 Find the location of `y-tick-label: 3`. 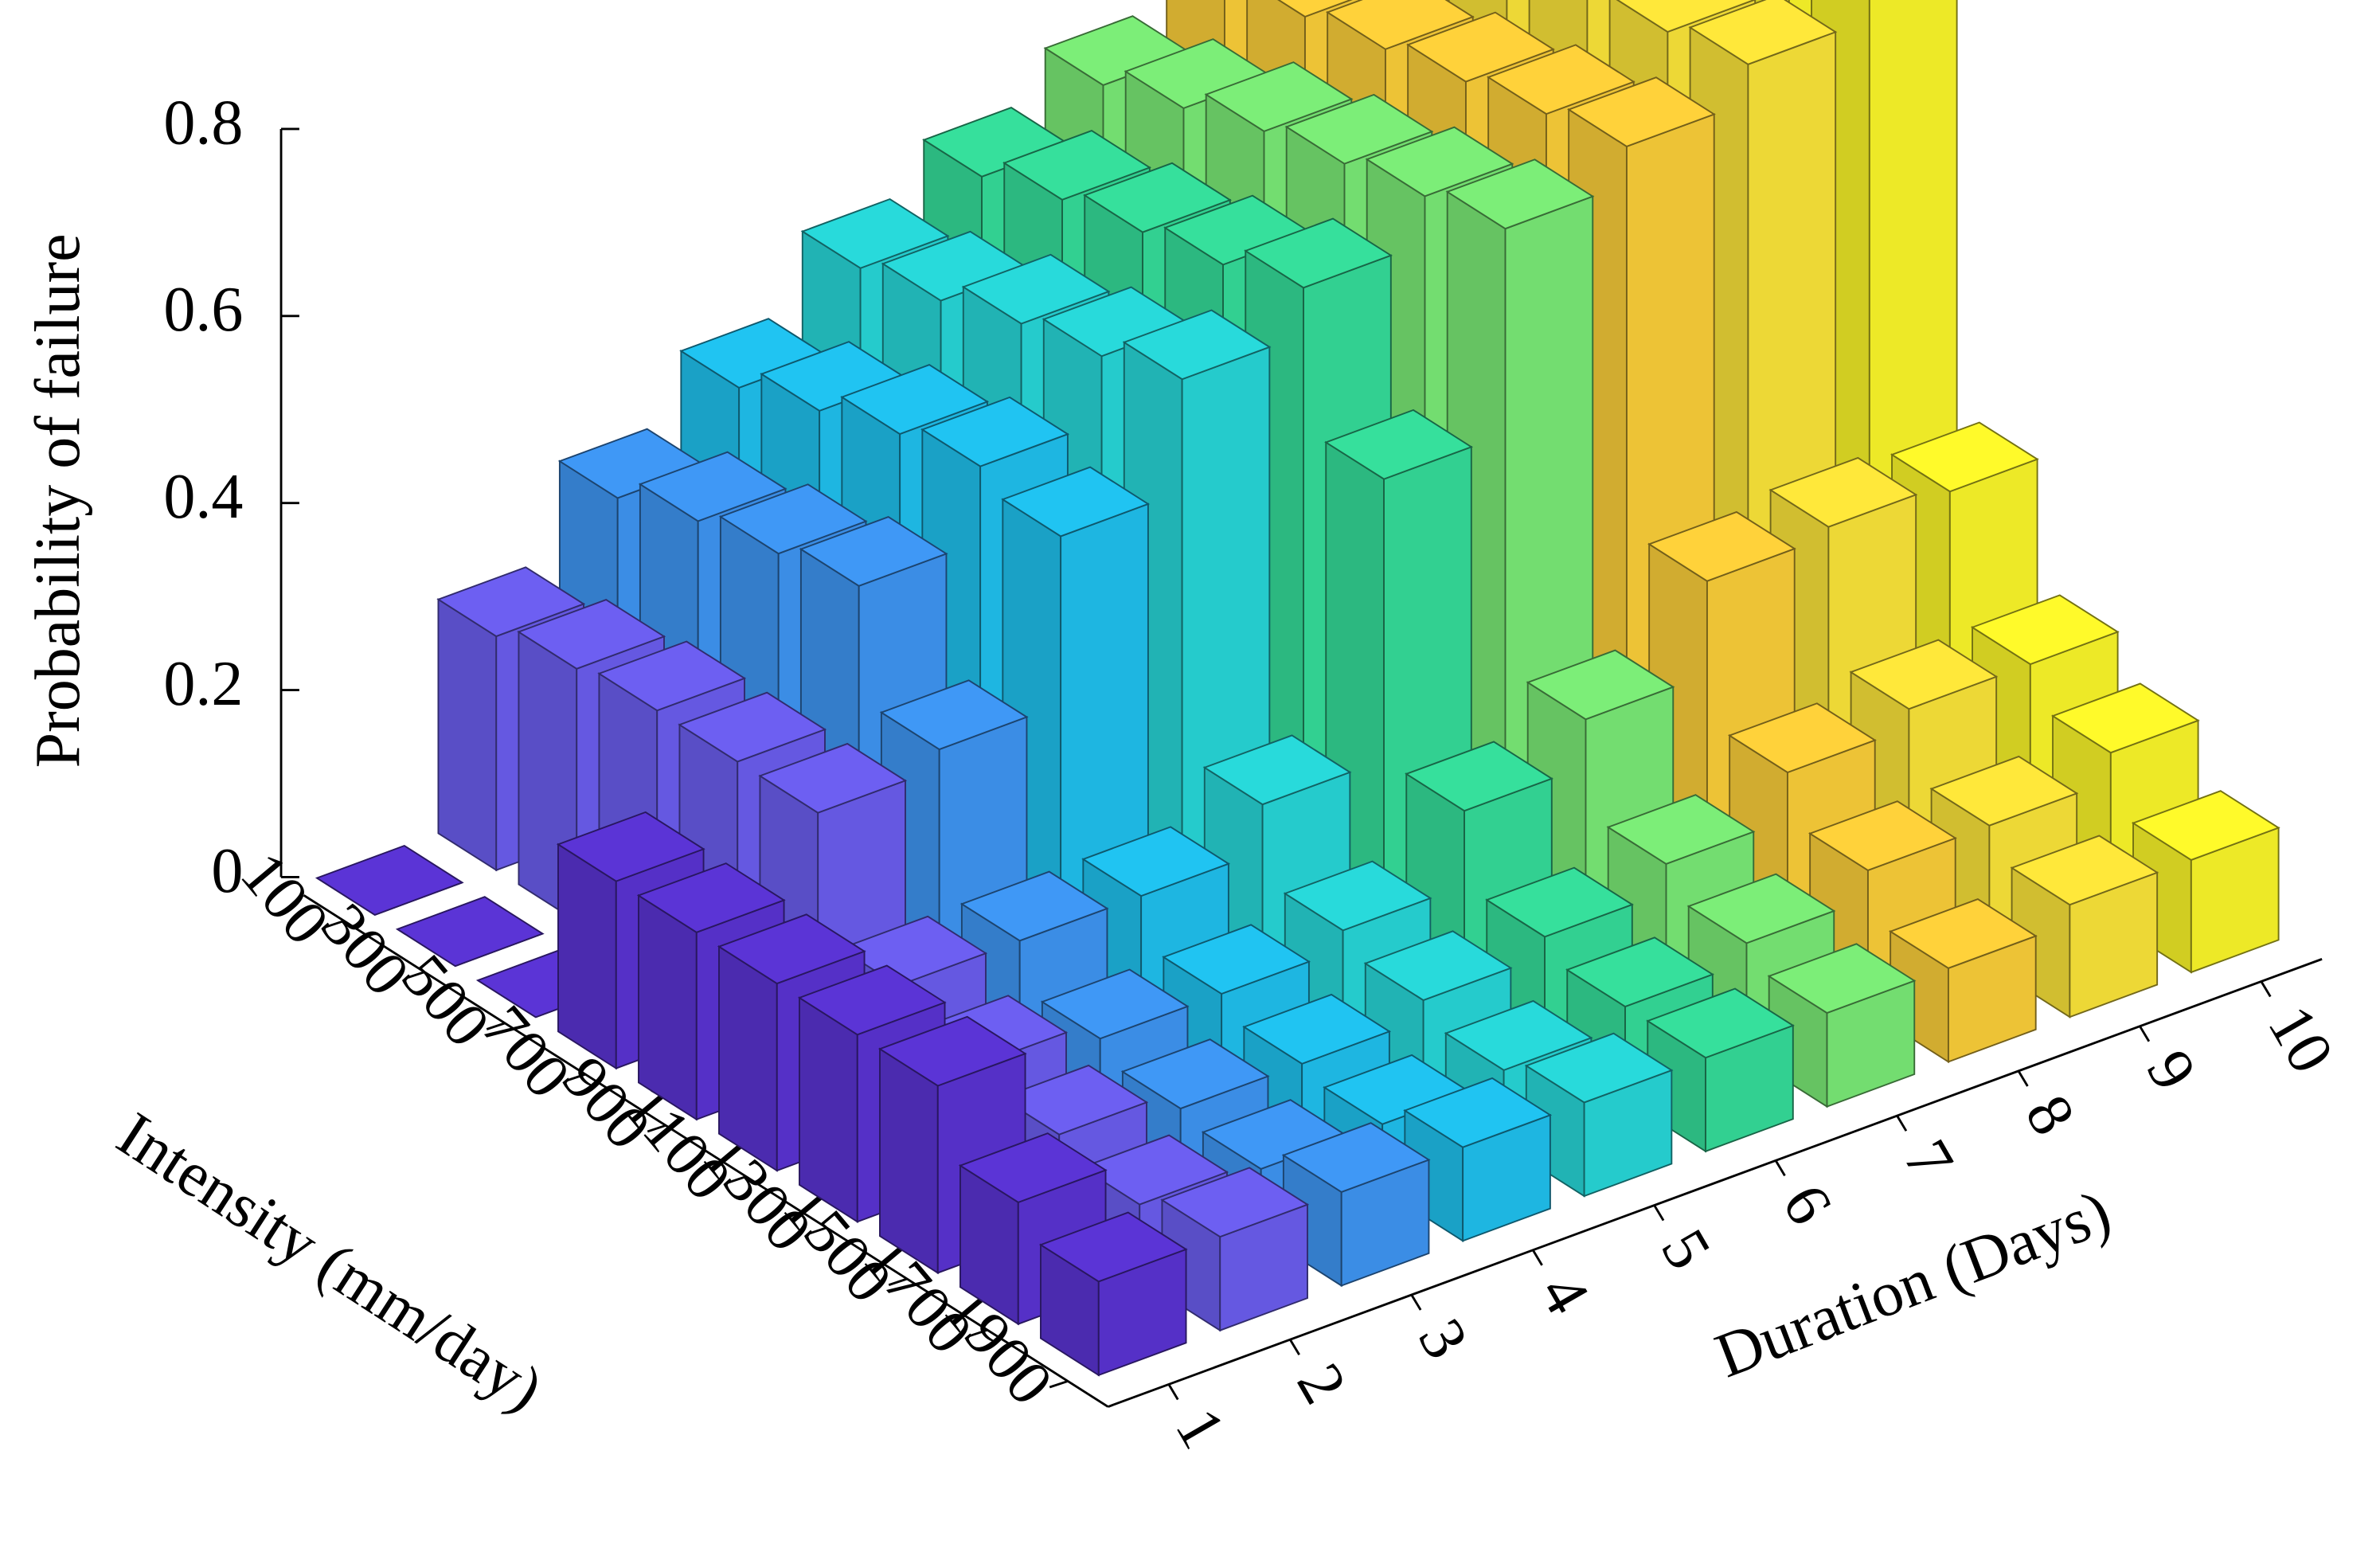

y-tick-label: 3 is located at coordinates (1443, 1339).